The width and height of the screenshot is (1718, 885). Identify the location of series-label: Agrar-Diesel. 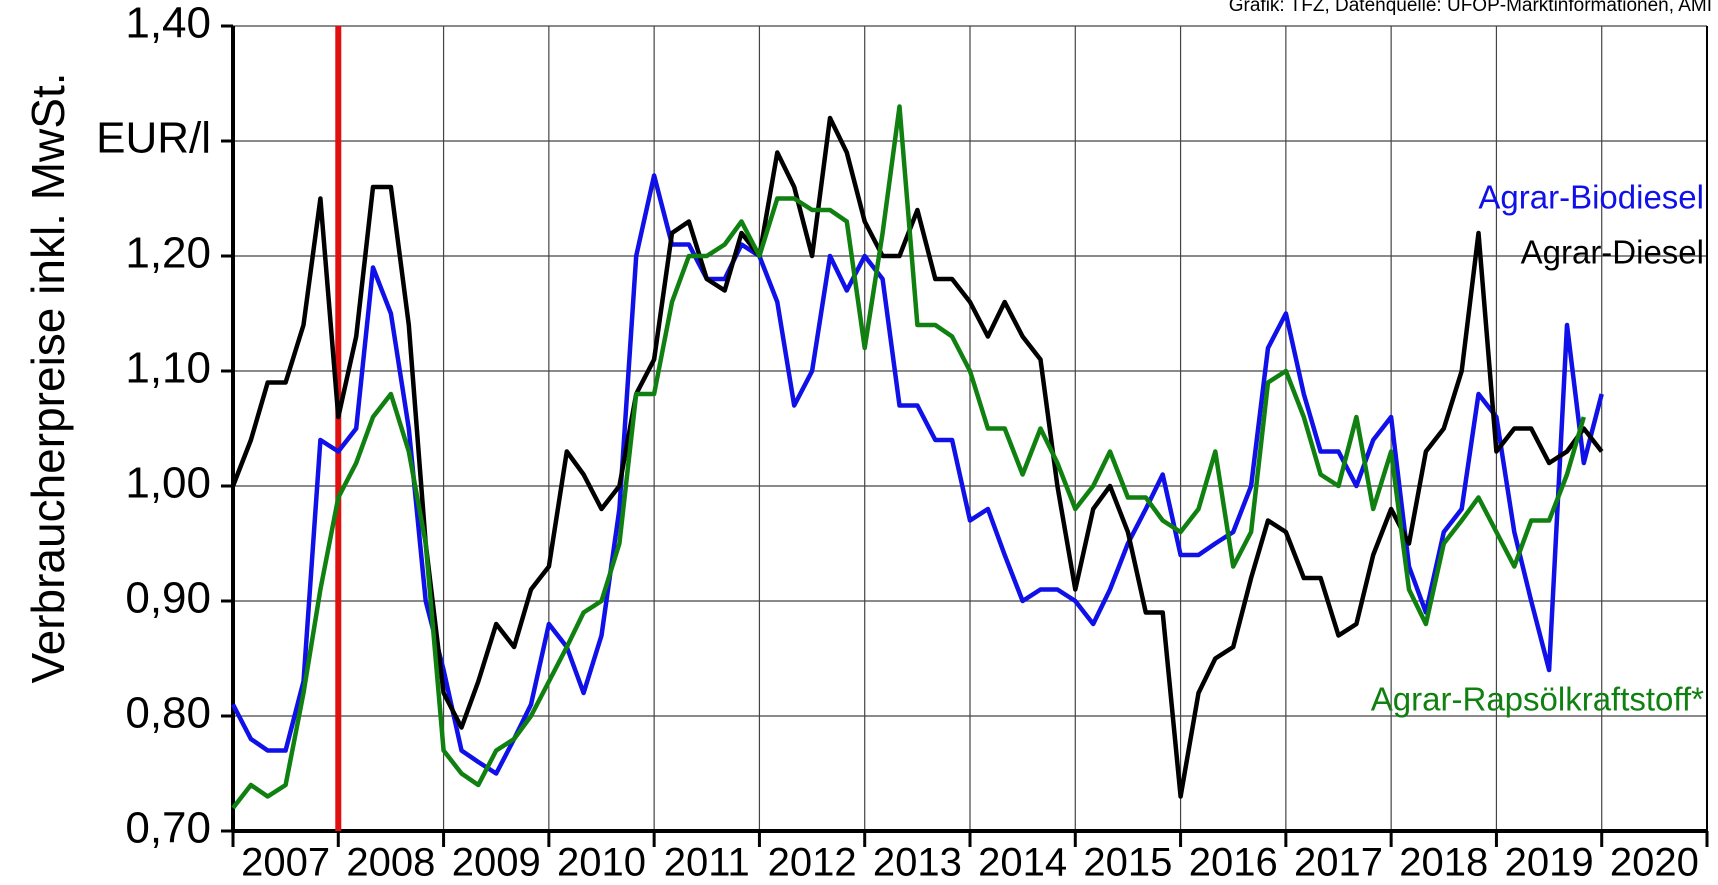
(1612, 252).